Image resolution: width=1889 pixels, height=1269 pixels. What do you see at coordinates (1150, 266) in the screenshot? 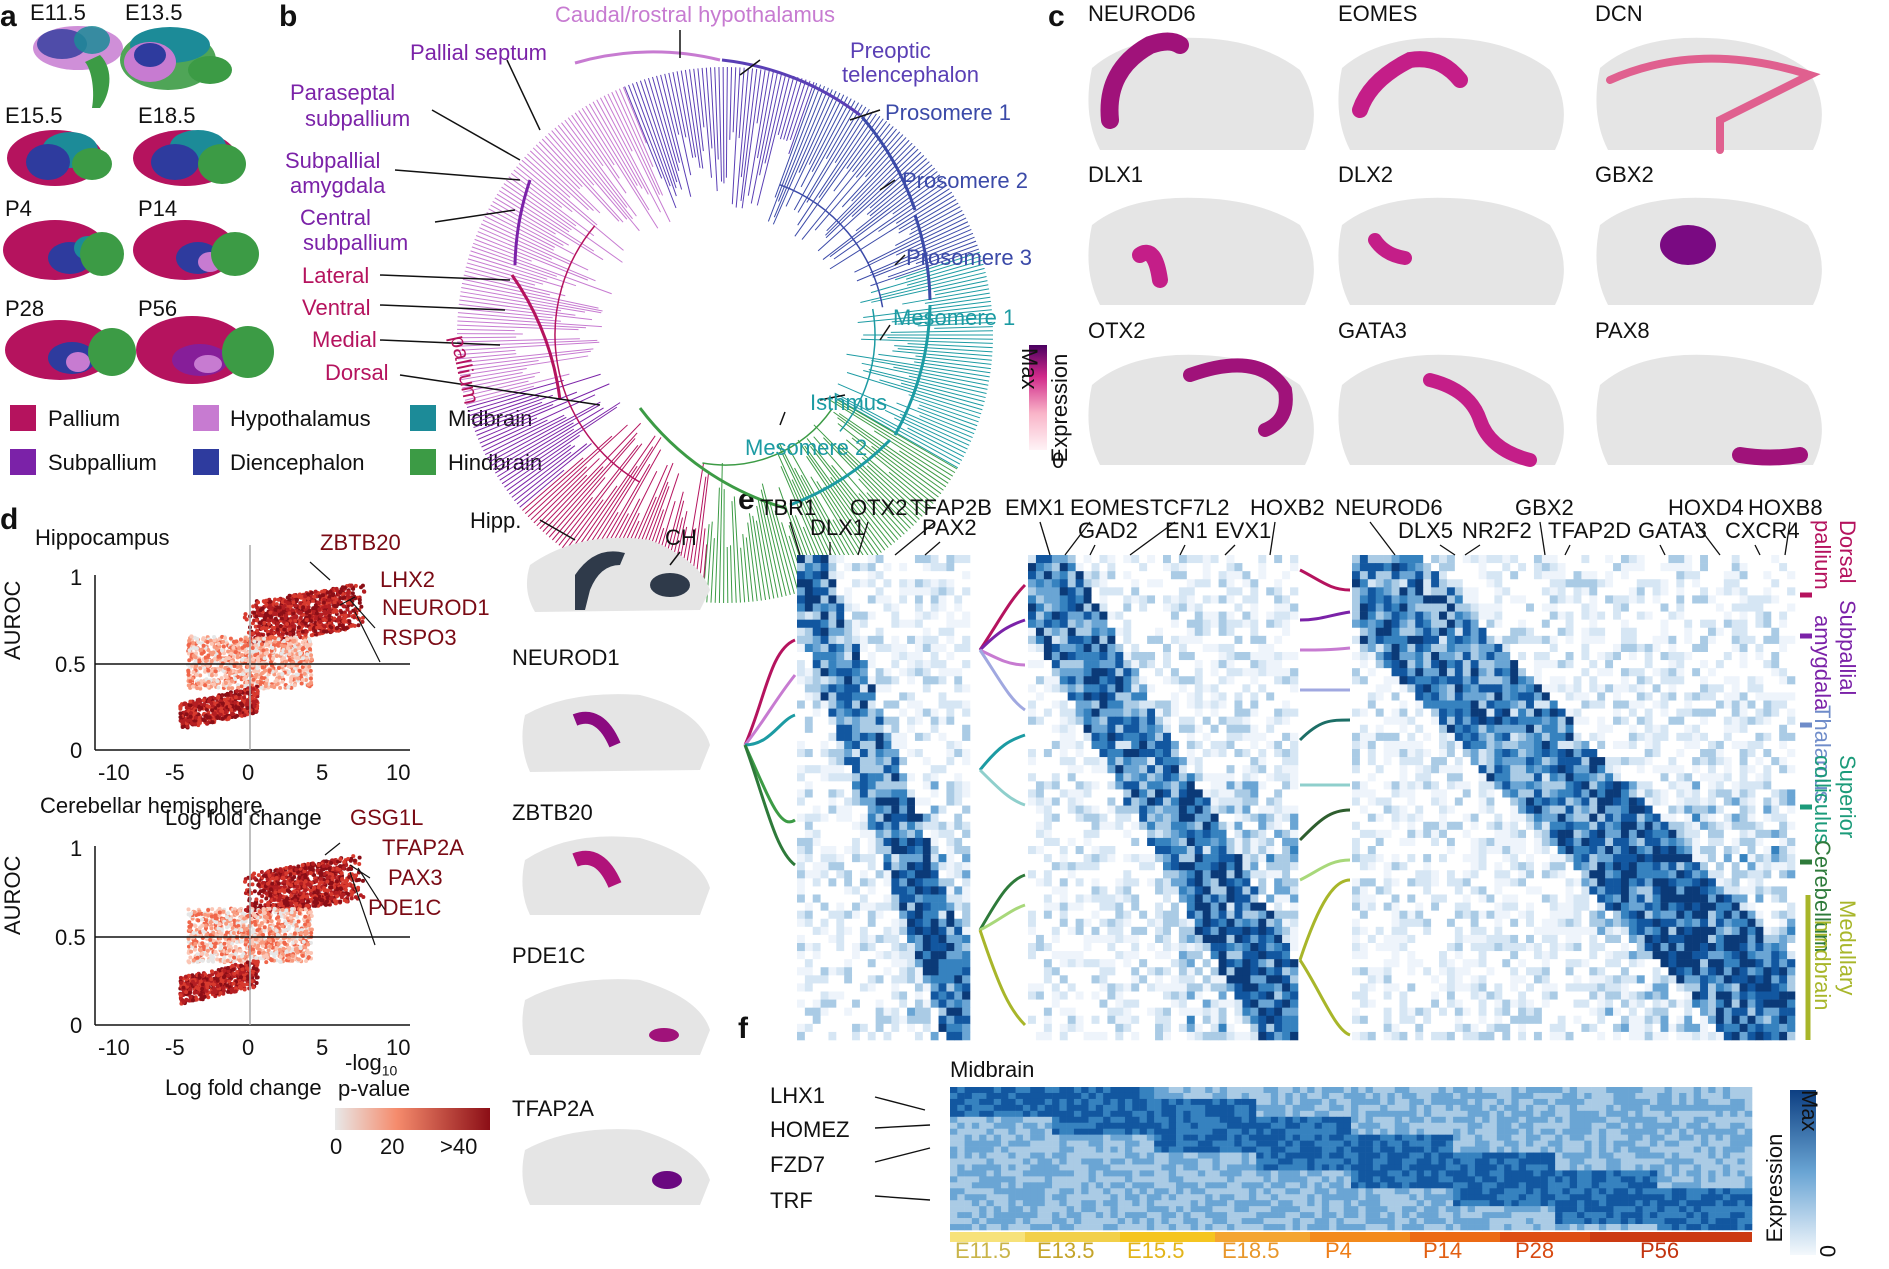
I see `hotspot-dlx1` at bounding box center [1150, 266].